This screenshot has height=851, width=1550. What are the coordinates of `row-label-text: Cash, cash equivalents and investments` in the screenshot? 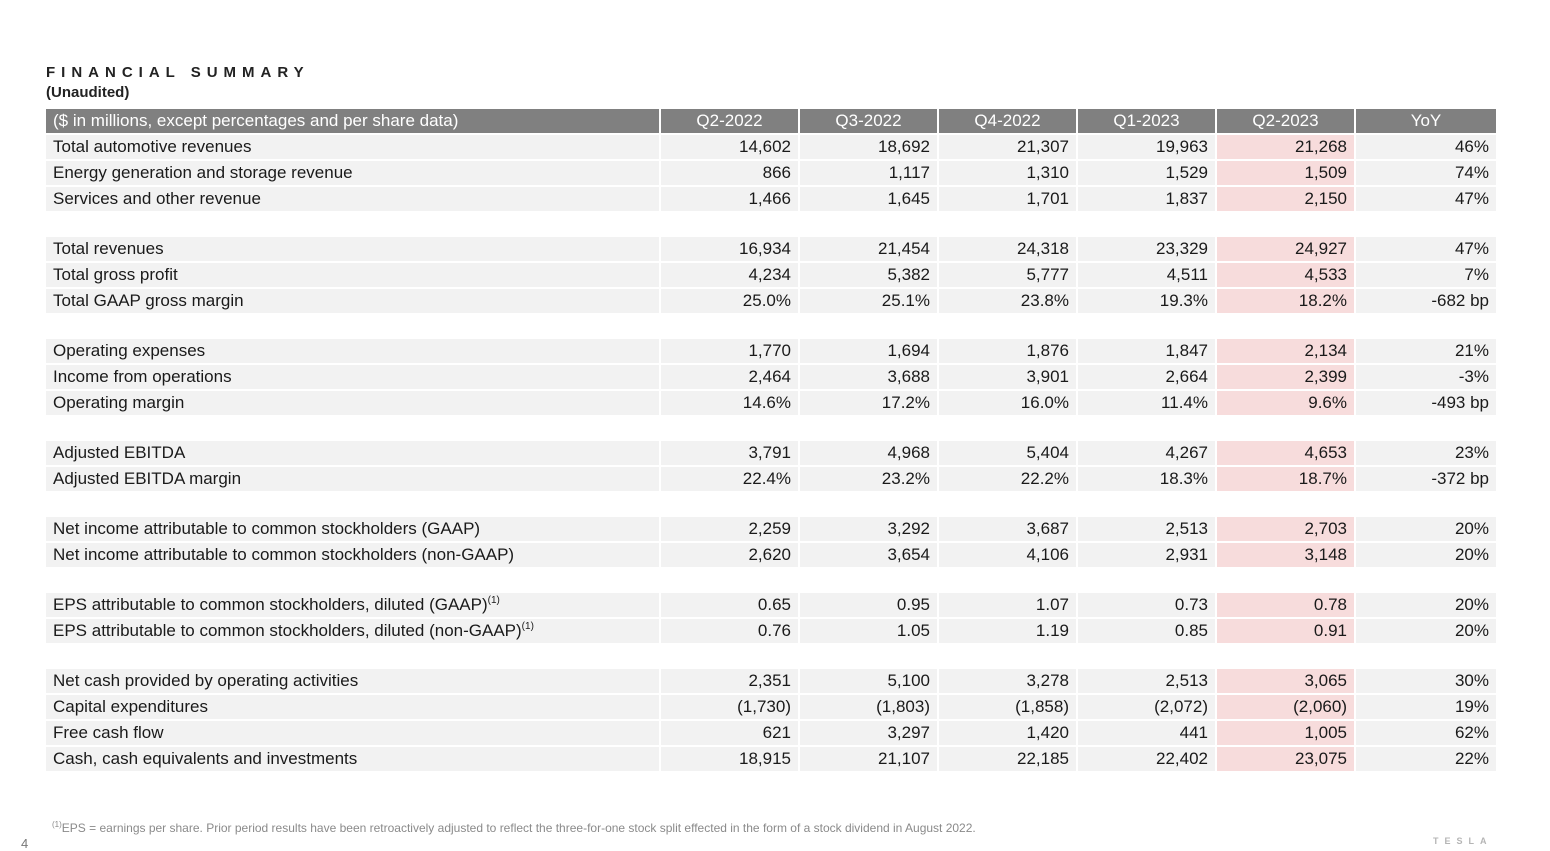 It's located at (205, 758).